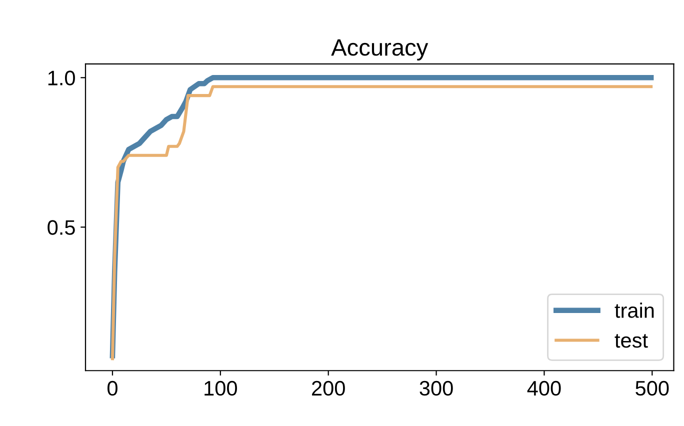 Image resolution: width=684 pixels, height=426 pixels. I want to click on legend-label: test, so click(631, 341).